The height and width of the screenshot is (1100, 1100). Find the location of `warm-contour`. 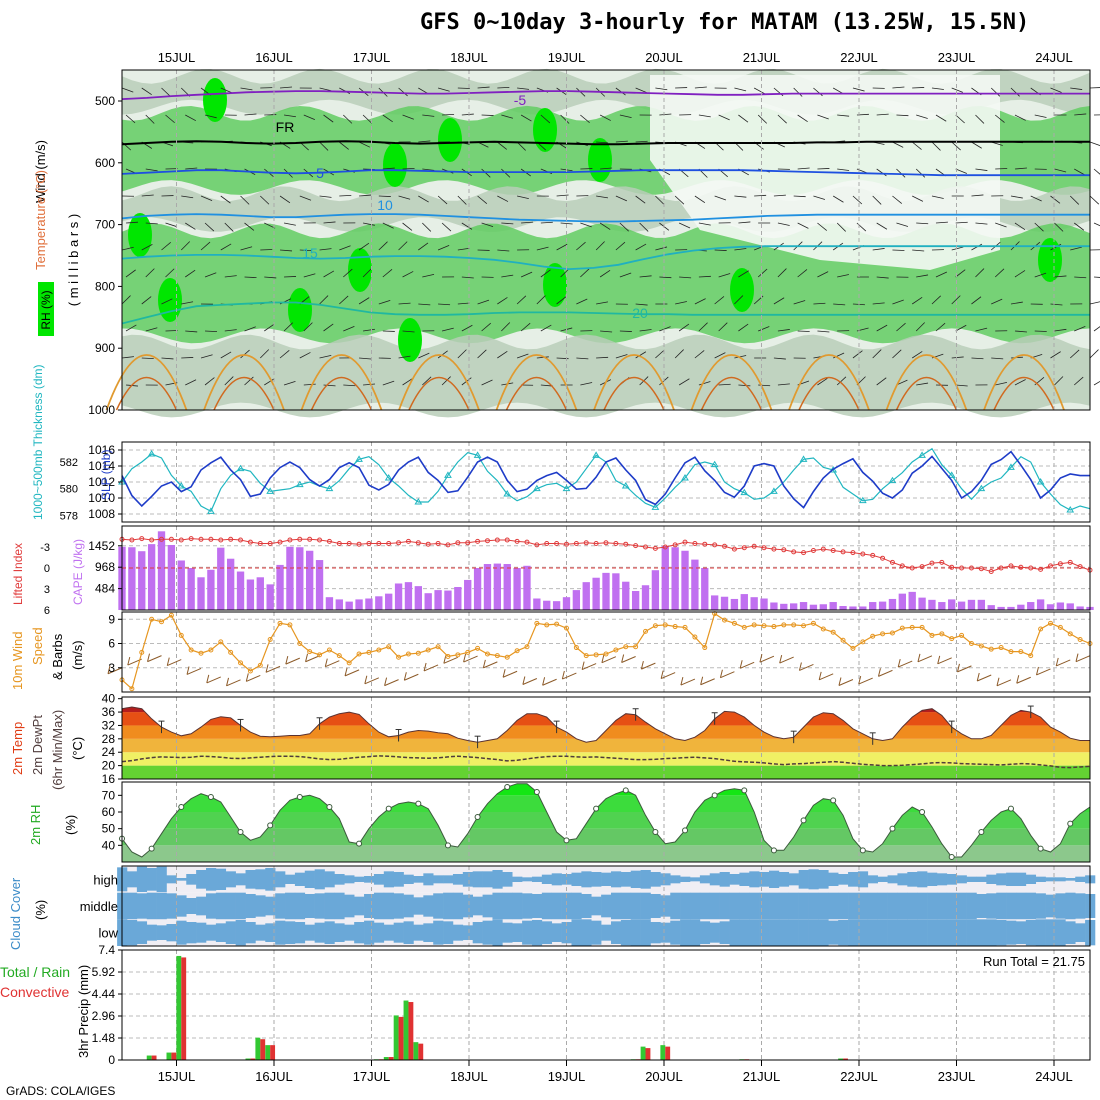

warm-contour is located at coordinates (926, 394).